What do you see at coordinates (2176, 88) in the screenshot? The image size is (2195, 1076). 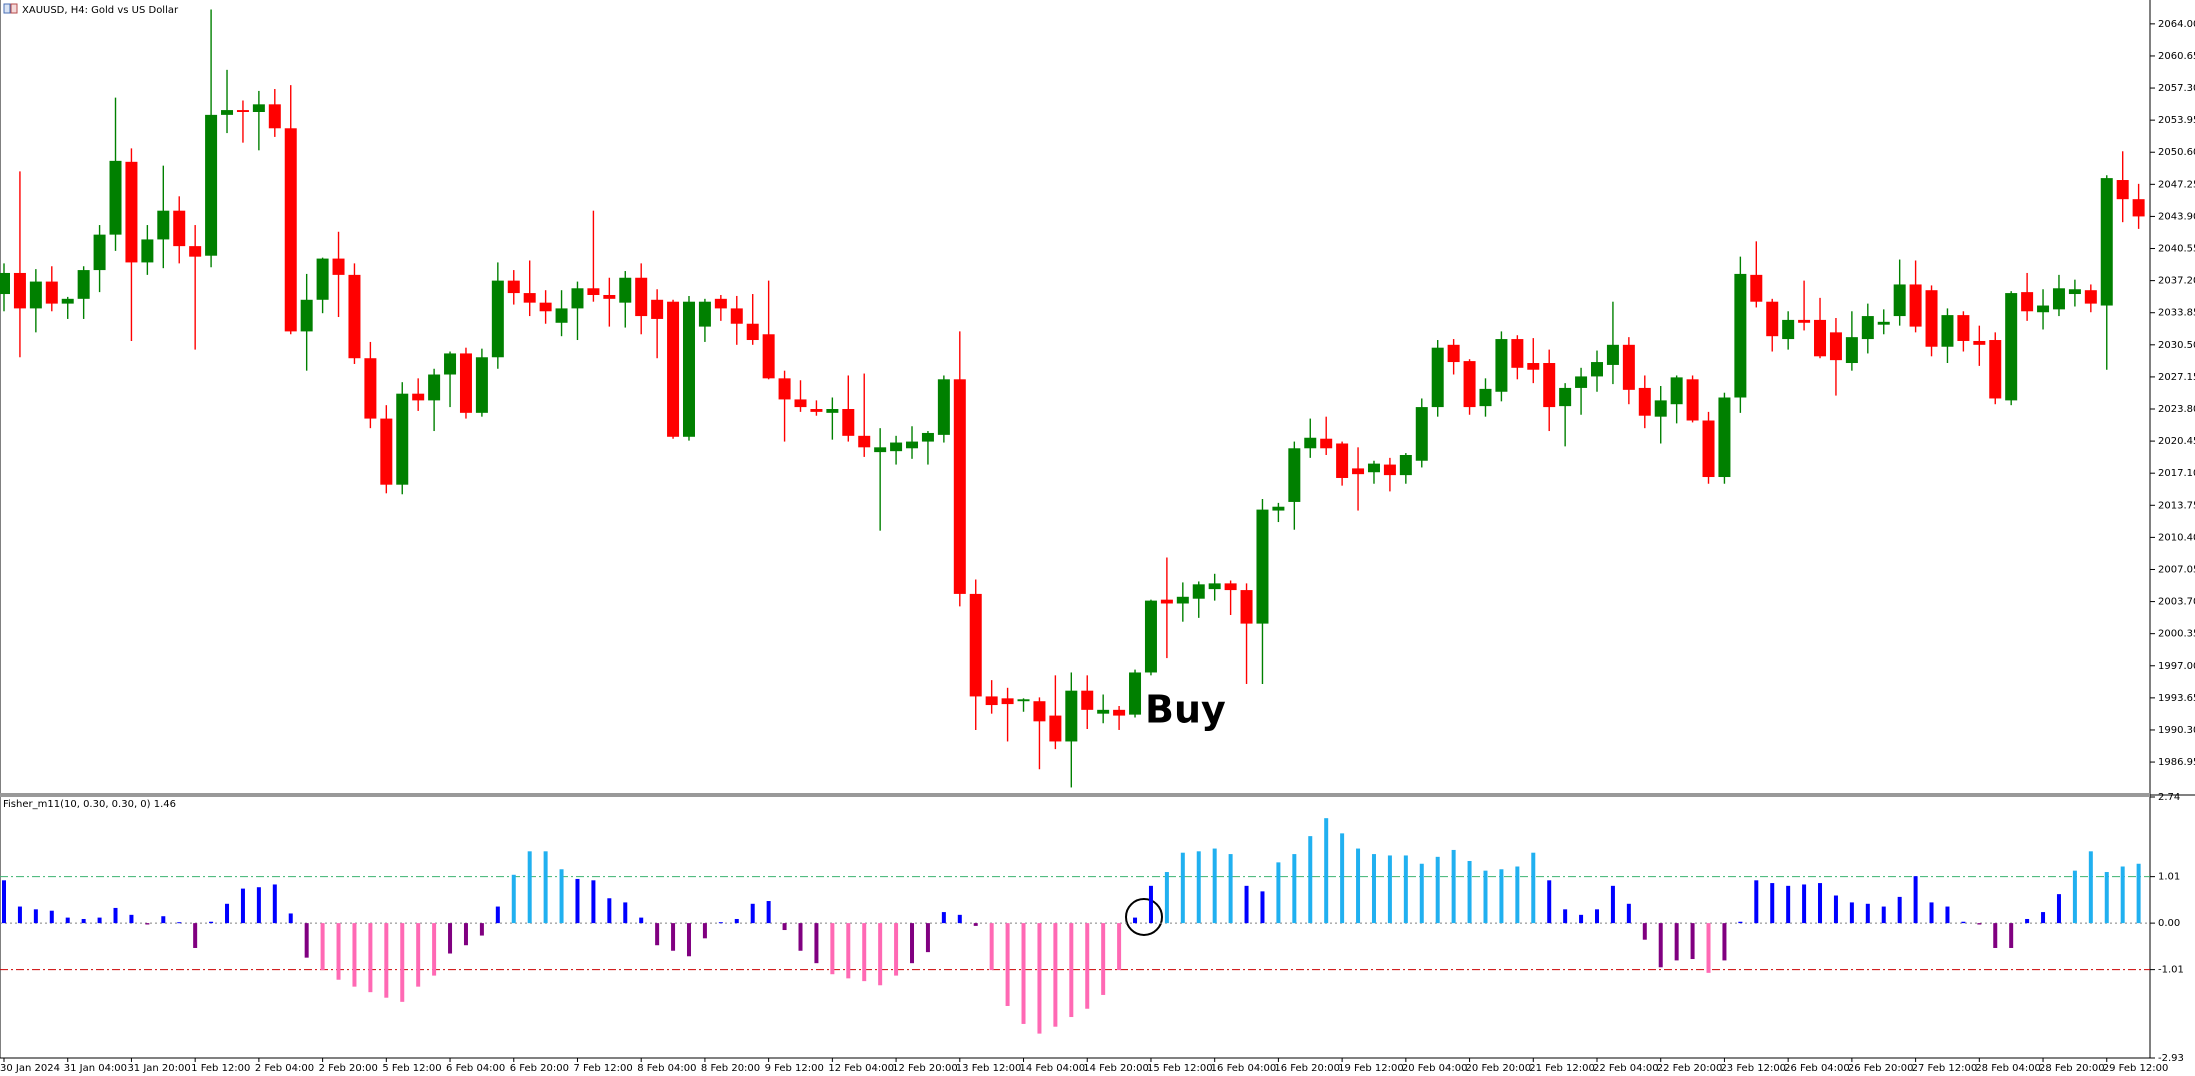 I see `y-tick-label: 2057.30` at bounding box center [2176, 88].